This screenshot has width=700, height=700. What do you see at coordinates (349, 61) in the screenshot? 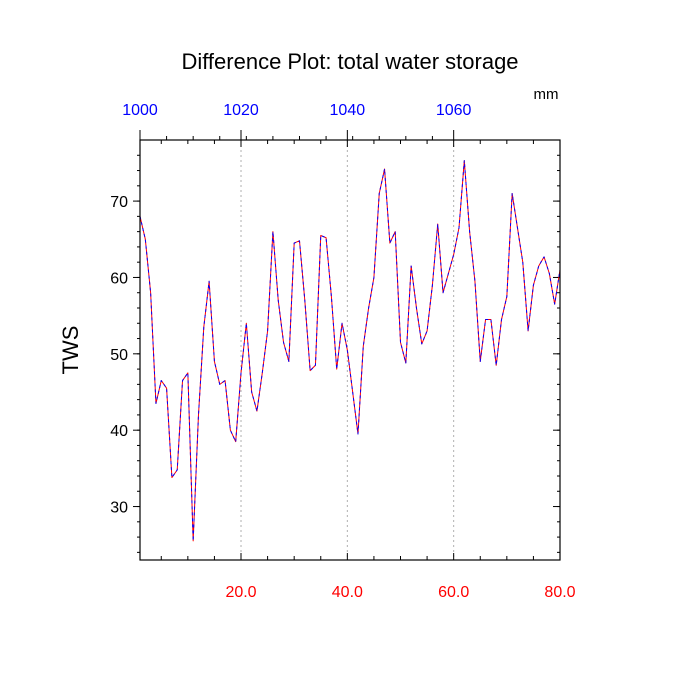
I see `chart-title: Difference Plot: total water storage` at bounding box center [349, 61].